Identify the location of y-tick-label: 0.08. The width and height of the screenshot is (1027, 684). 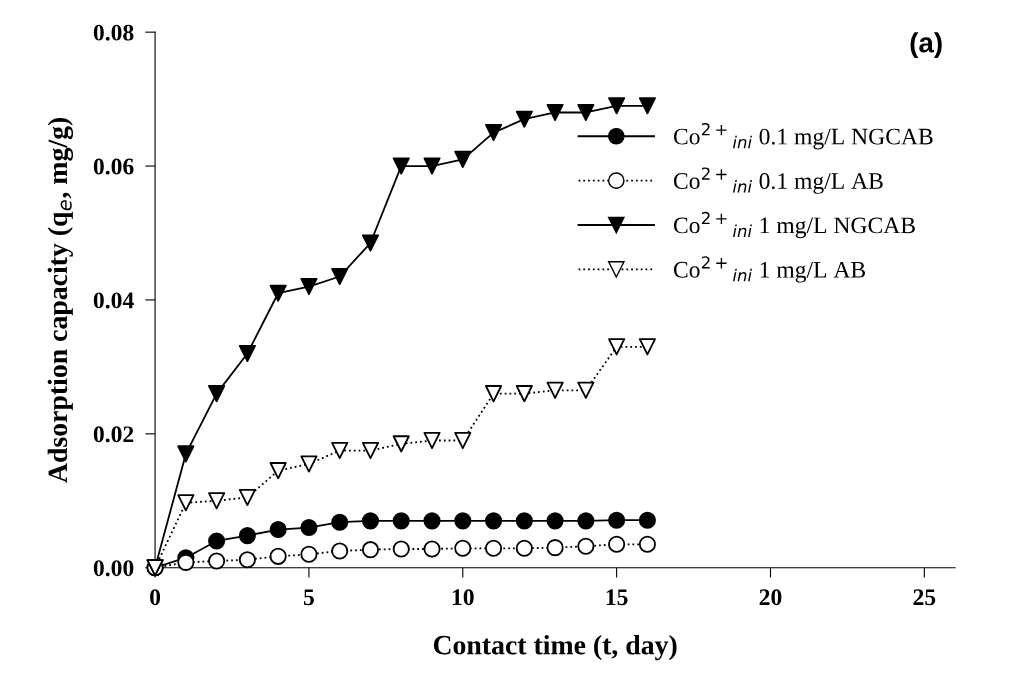
(113, 32).